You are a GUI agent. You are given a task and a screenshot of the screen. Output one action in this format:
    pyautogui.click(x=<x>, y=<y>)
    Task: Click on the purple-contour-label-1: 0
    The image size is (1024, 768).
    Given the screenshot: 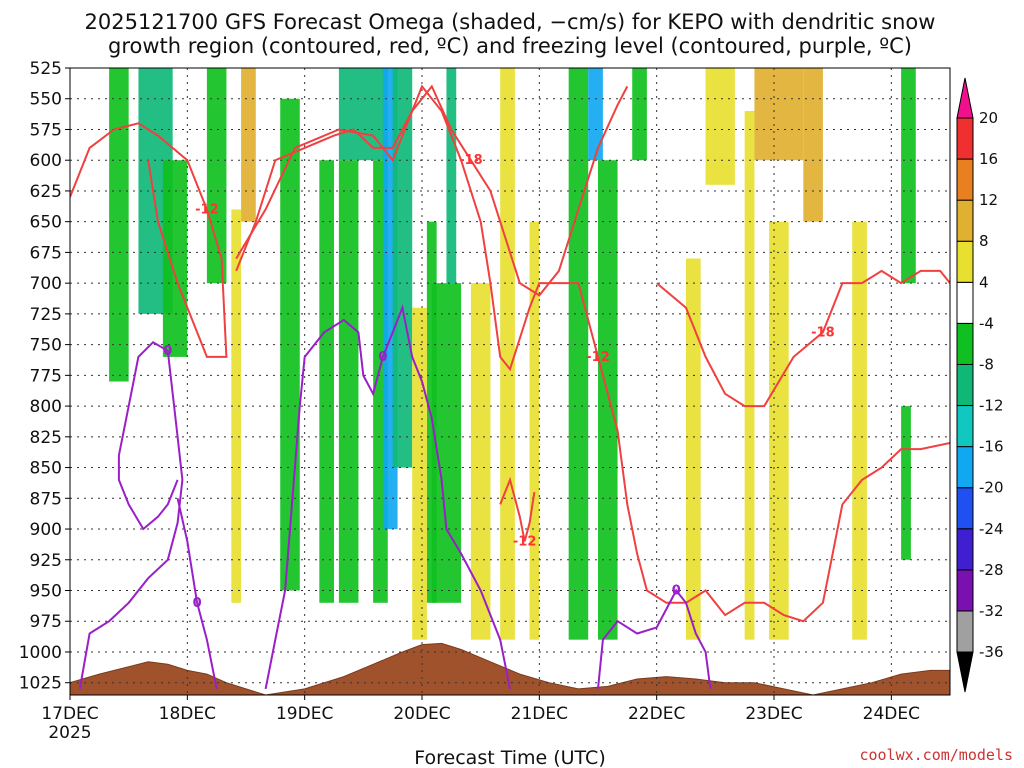 What is the action you would take?
    pyautogui.click(x=197, y=603)
    